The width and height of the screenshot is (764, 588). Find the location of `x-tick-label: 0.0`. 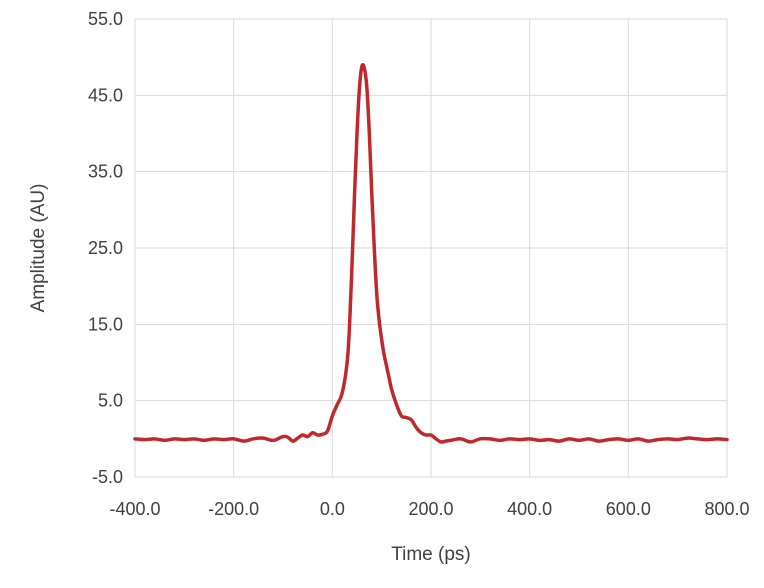

x-tick-label: 0.0 is located at coordinates (332, 509).